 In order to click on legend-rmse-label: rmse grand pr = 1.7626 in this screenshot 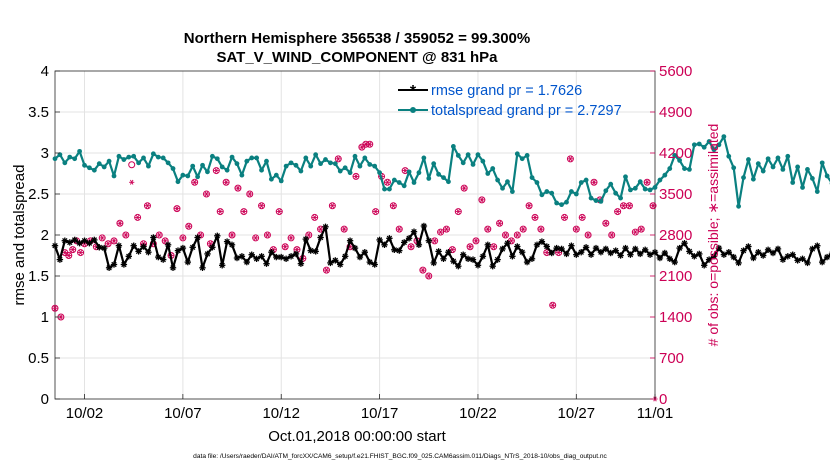, I will do `click(506, 91)`.